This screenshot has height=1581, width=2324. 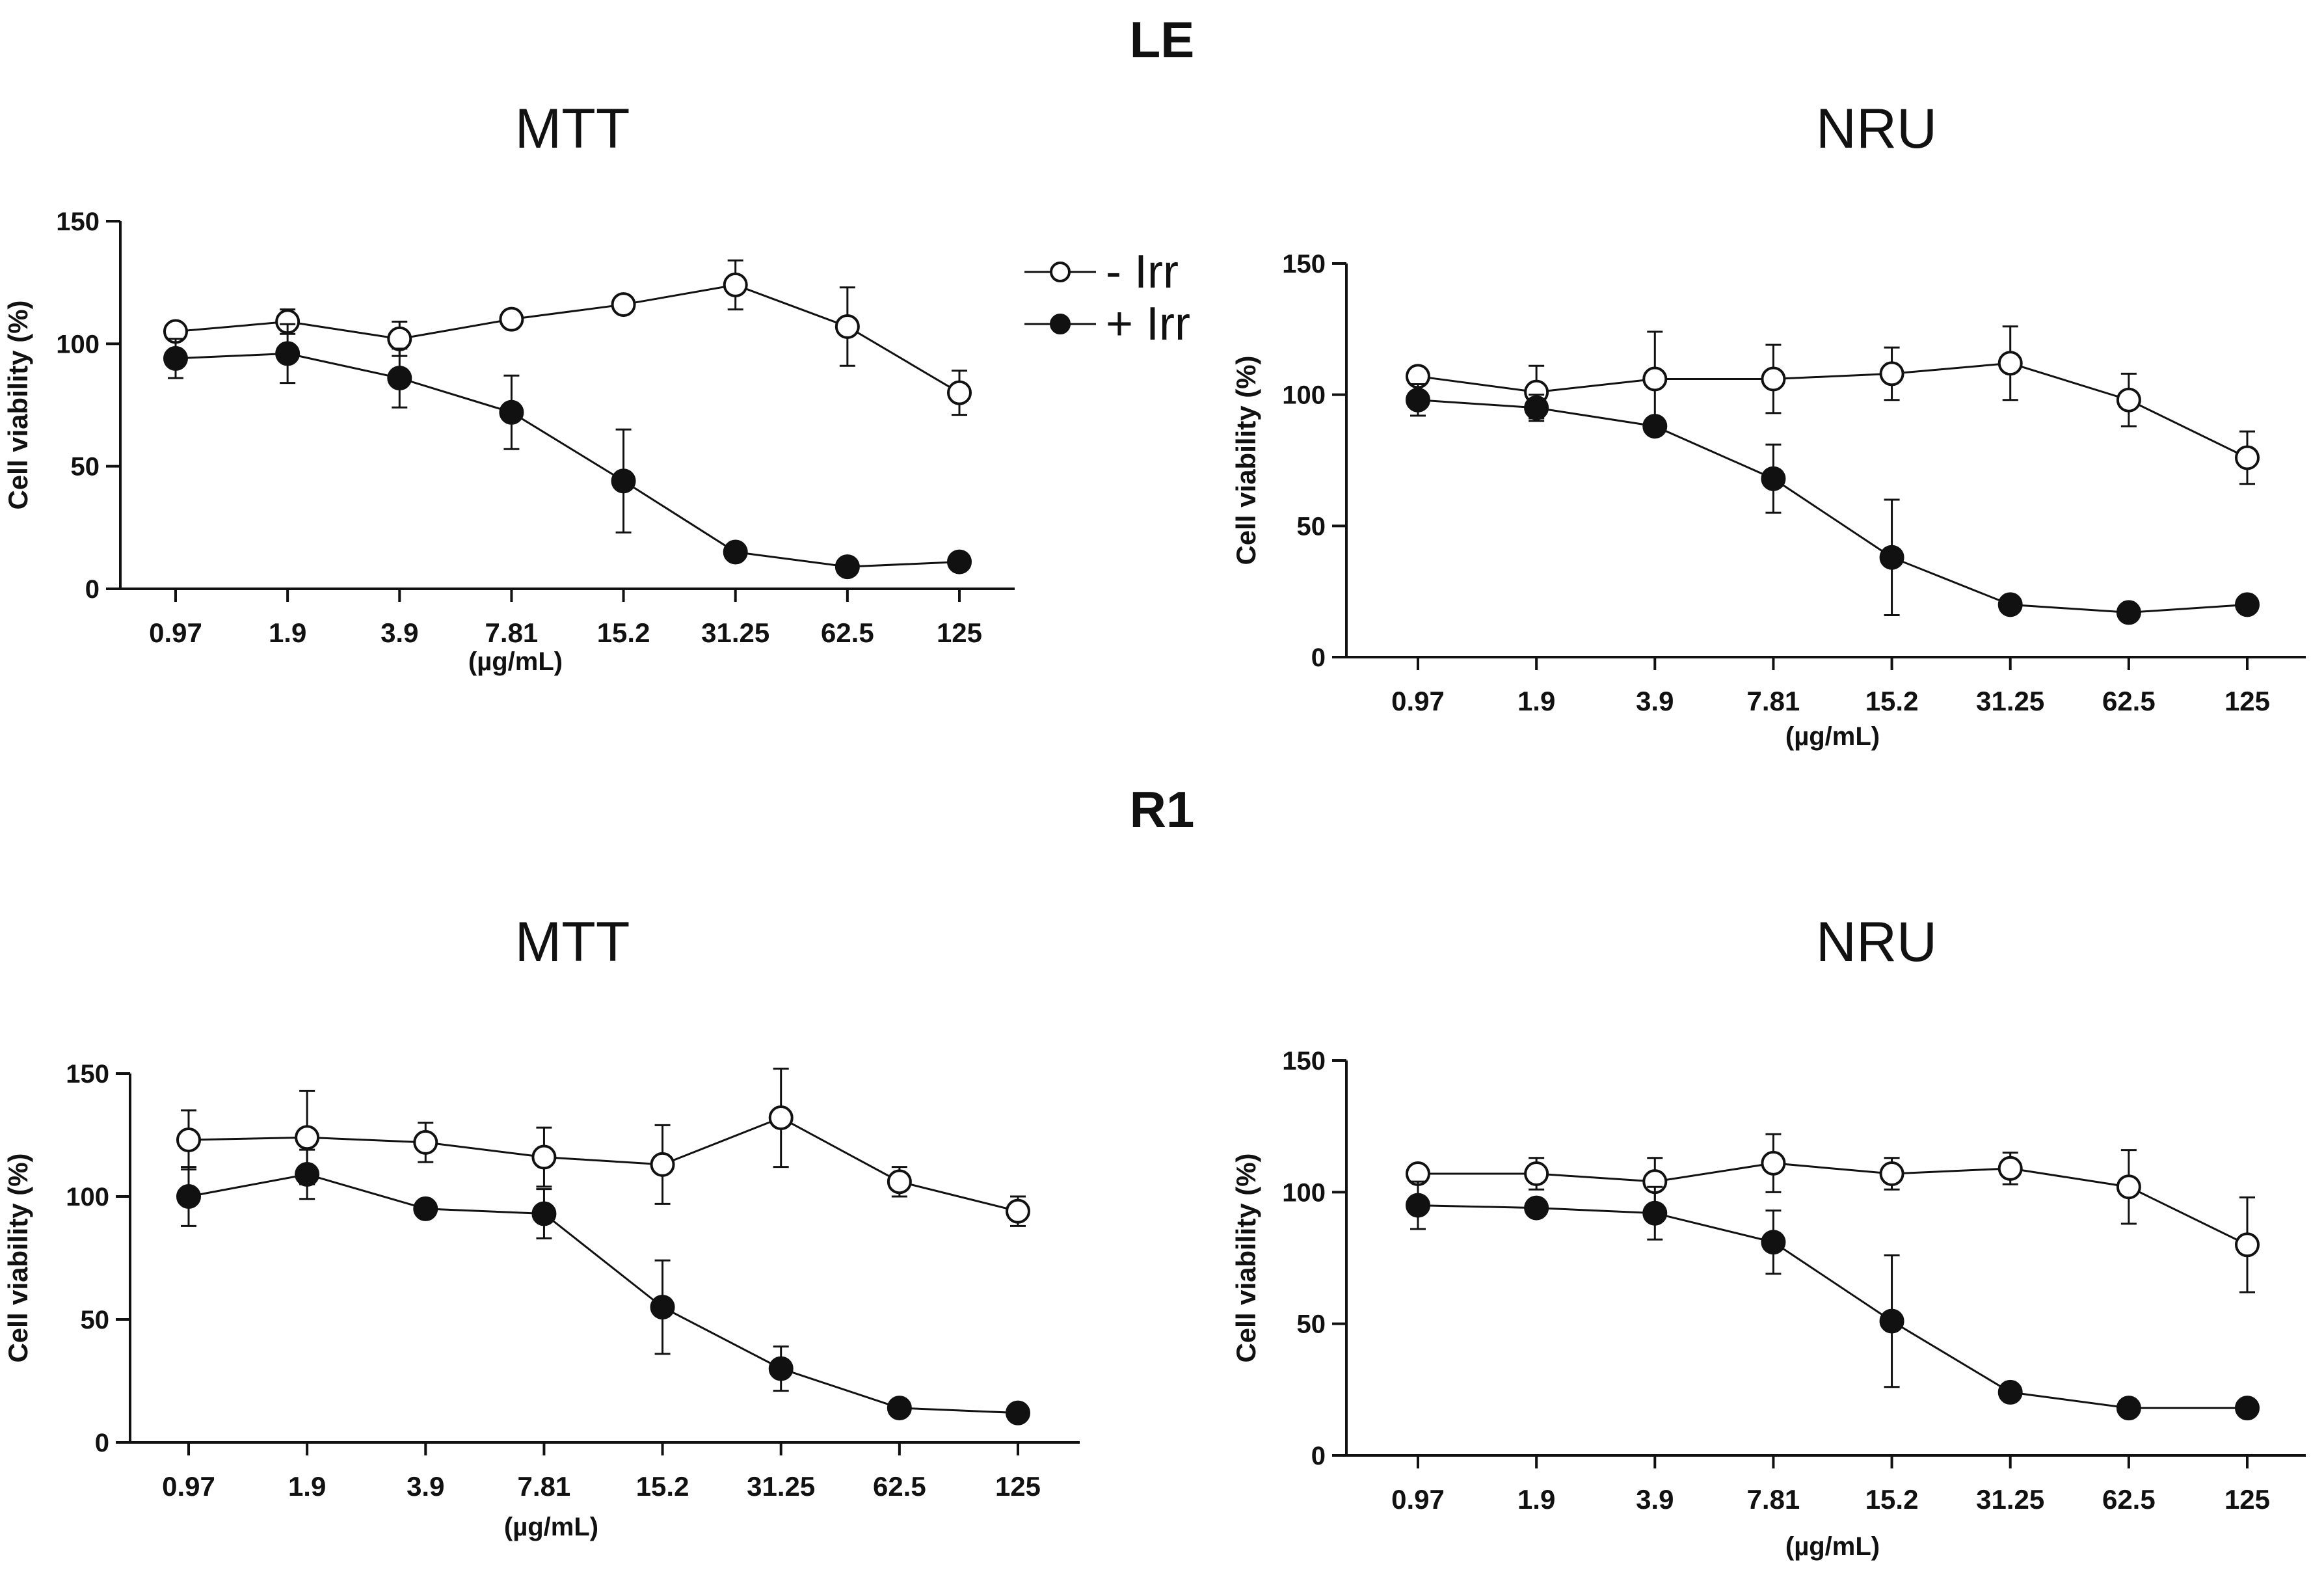 What do you see at coordinates (1162, 809) in the screenshot?
I see `section-title-r1: R1` at bounding box center [1162, 809].